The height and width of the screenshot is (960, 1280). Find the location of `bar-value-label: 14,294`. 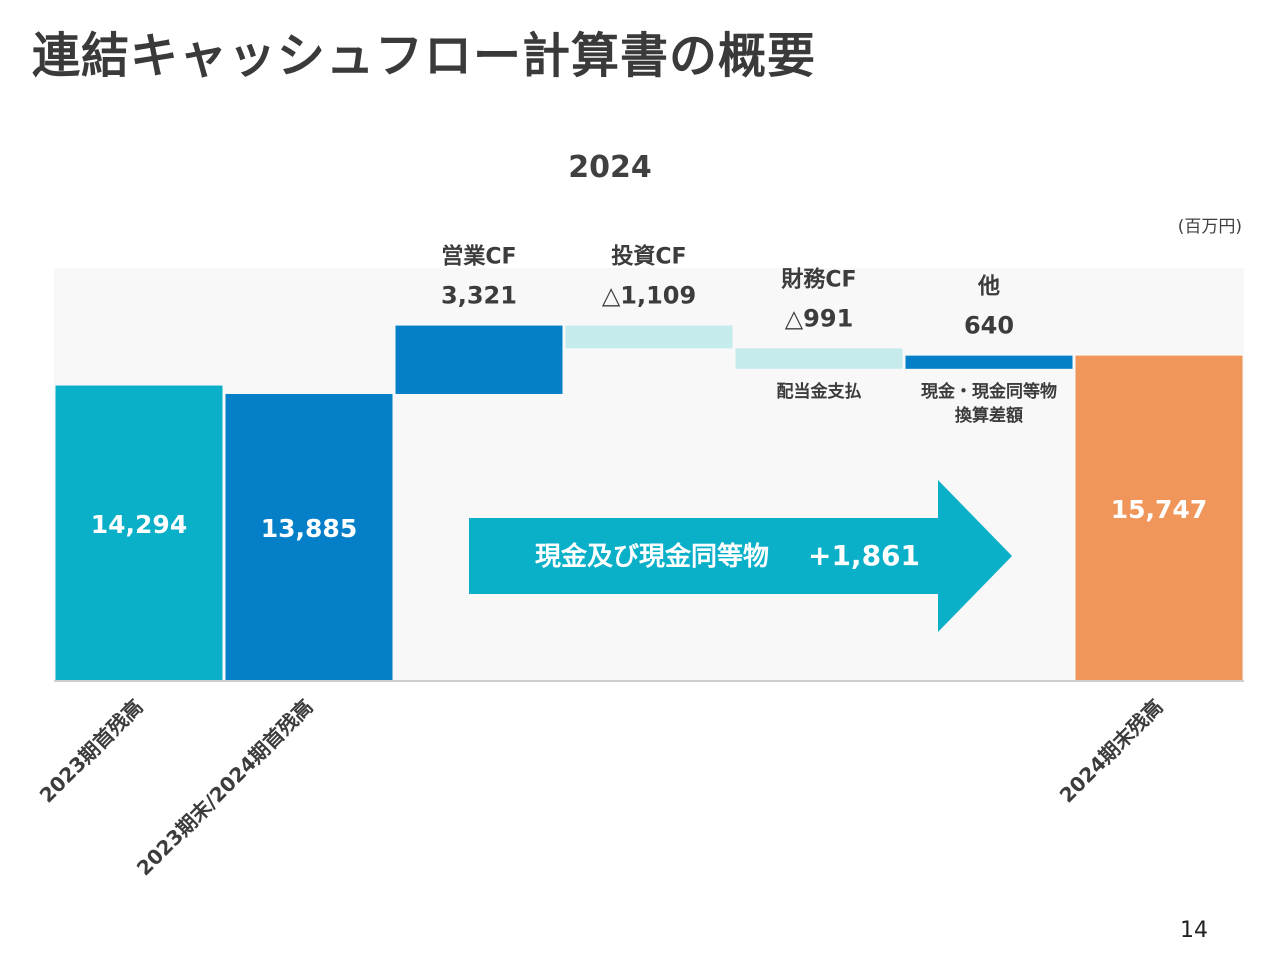

bar-value-label: 14,294 is located at coordinates (139, 524).